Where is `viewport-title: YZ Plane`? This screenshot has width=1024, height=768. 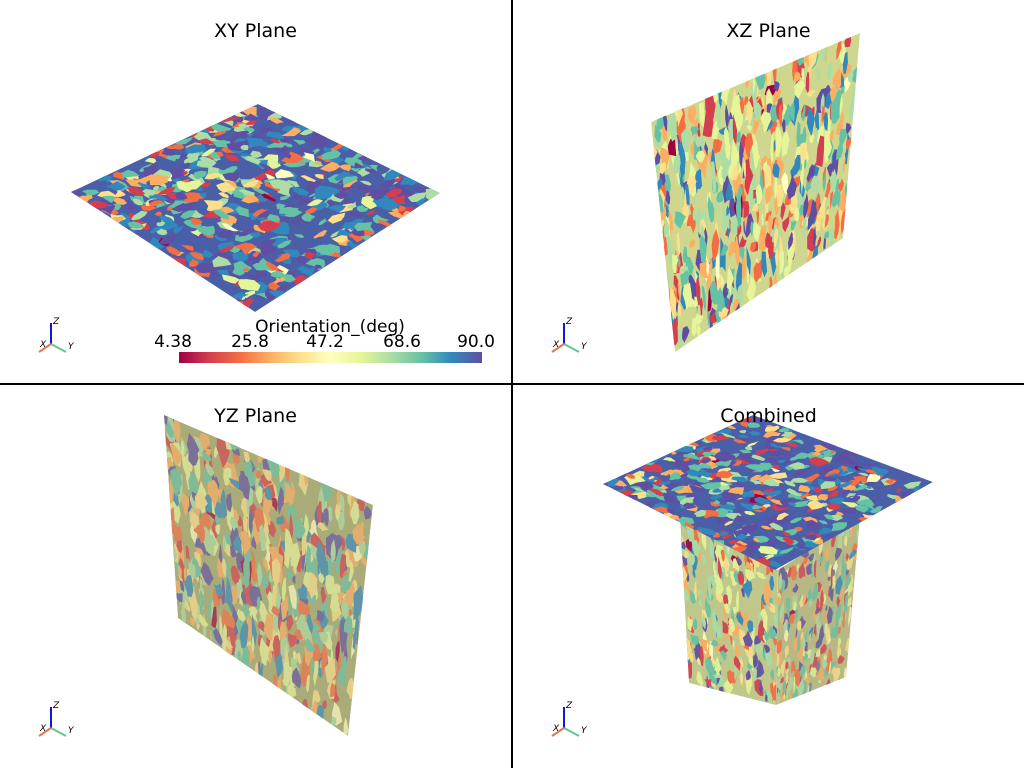
viewport-title: YZ Plane is located at coordinates (255, 416).